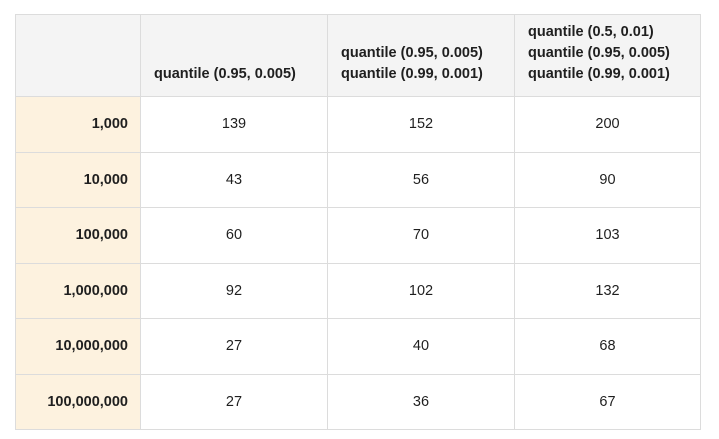 Image resolution: width=719 pixels, height=439 pixels. I want to click on table-row: 10,000,000 27 40 68, so click(358, 346).